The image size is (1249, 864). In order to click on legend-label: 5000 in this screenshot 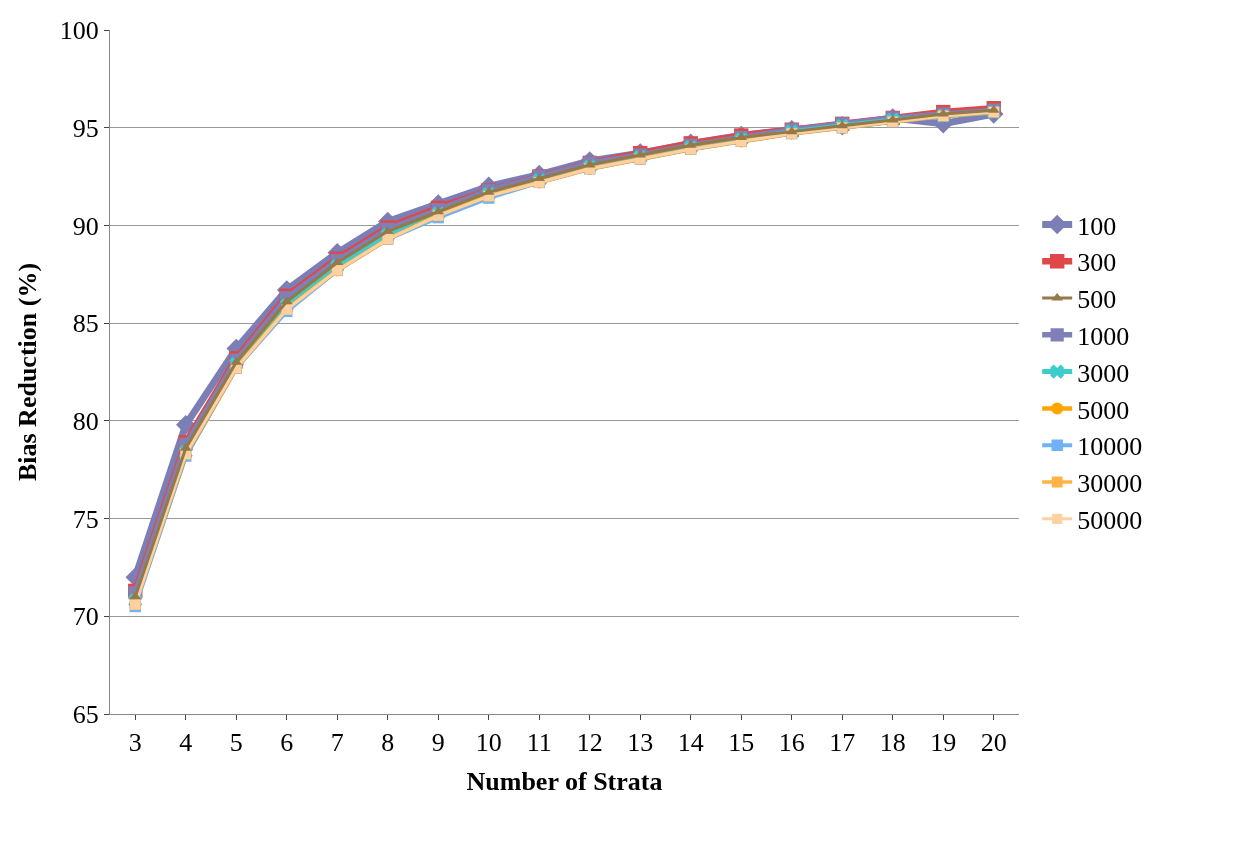, I will do `click(1103, 410)`.